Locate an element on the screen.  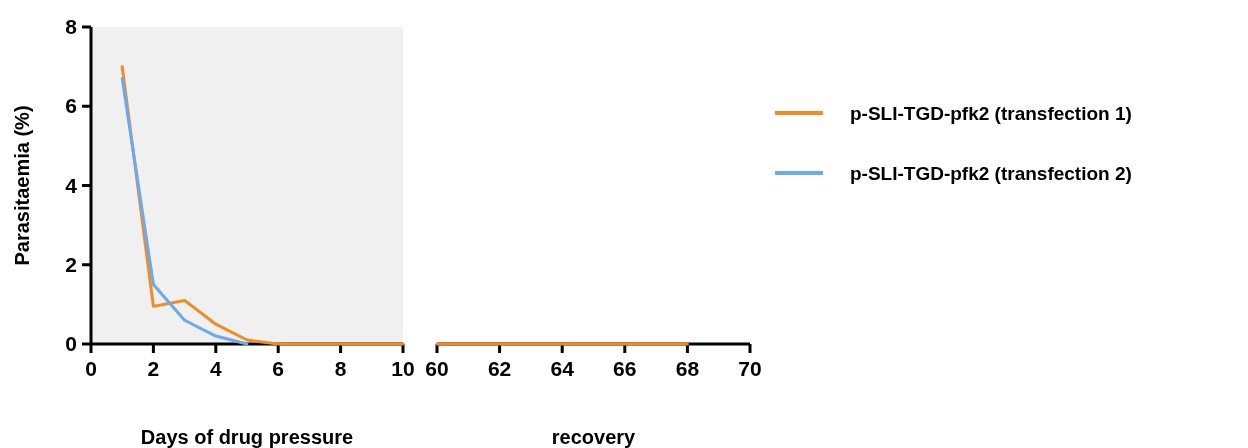
x-tick-label: 8 is located at coordinates (340, 368).